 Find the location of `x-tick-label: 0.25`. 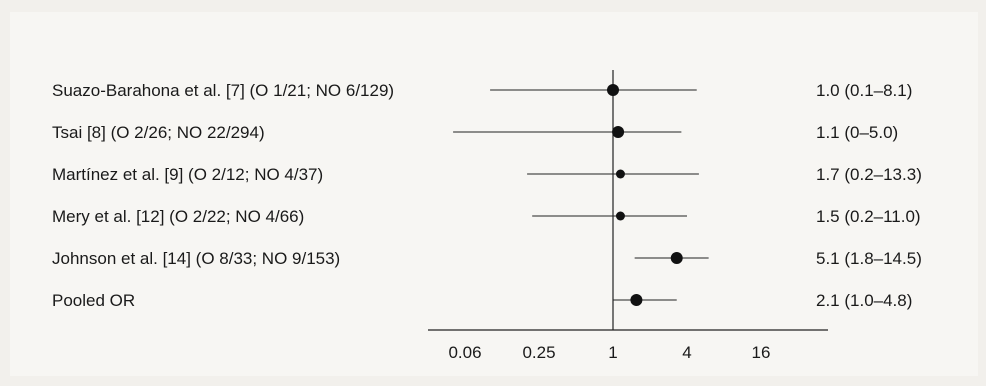

x-tick-label: 0.25 is located at coordinates (538, 352).